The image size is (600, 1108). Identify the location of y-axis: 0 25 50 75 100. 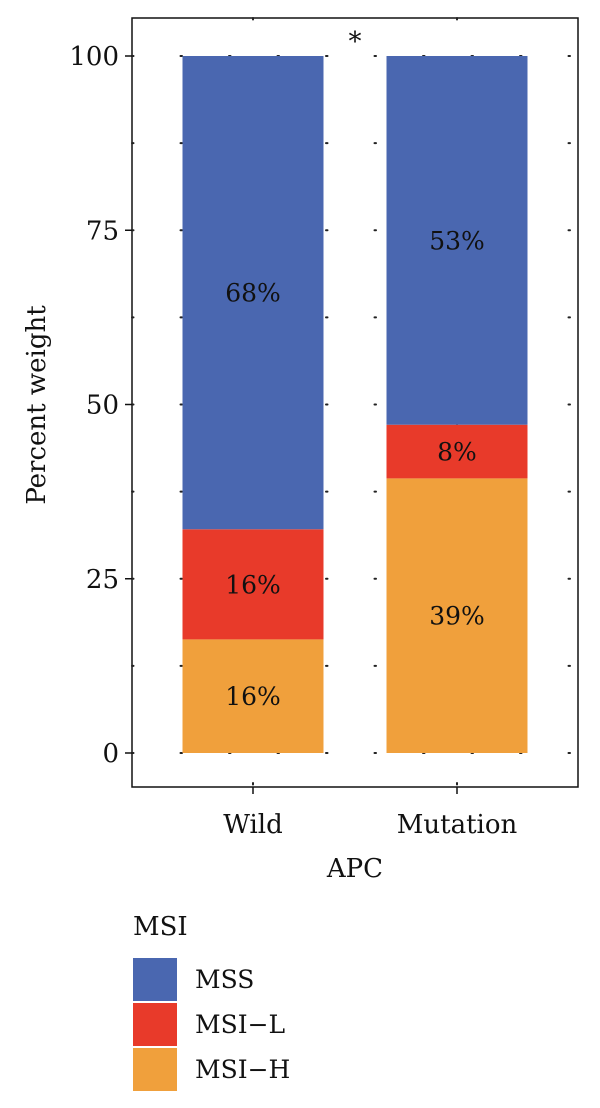
(100, 405).